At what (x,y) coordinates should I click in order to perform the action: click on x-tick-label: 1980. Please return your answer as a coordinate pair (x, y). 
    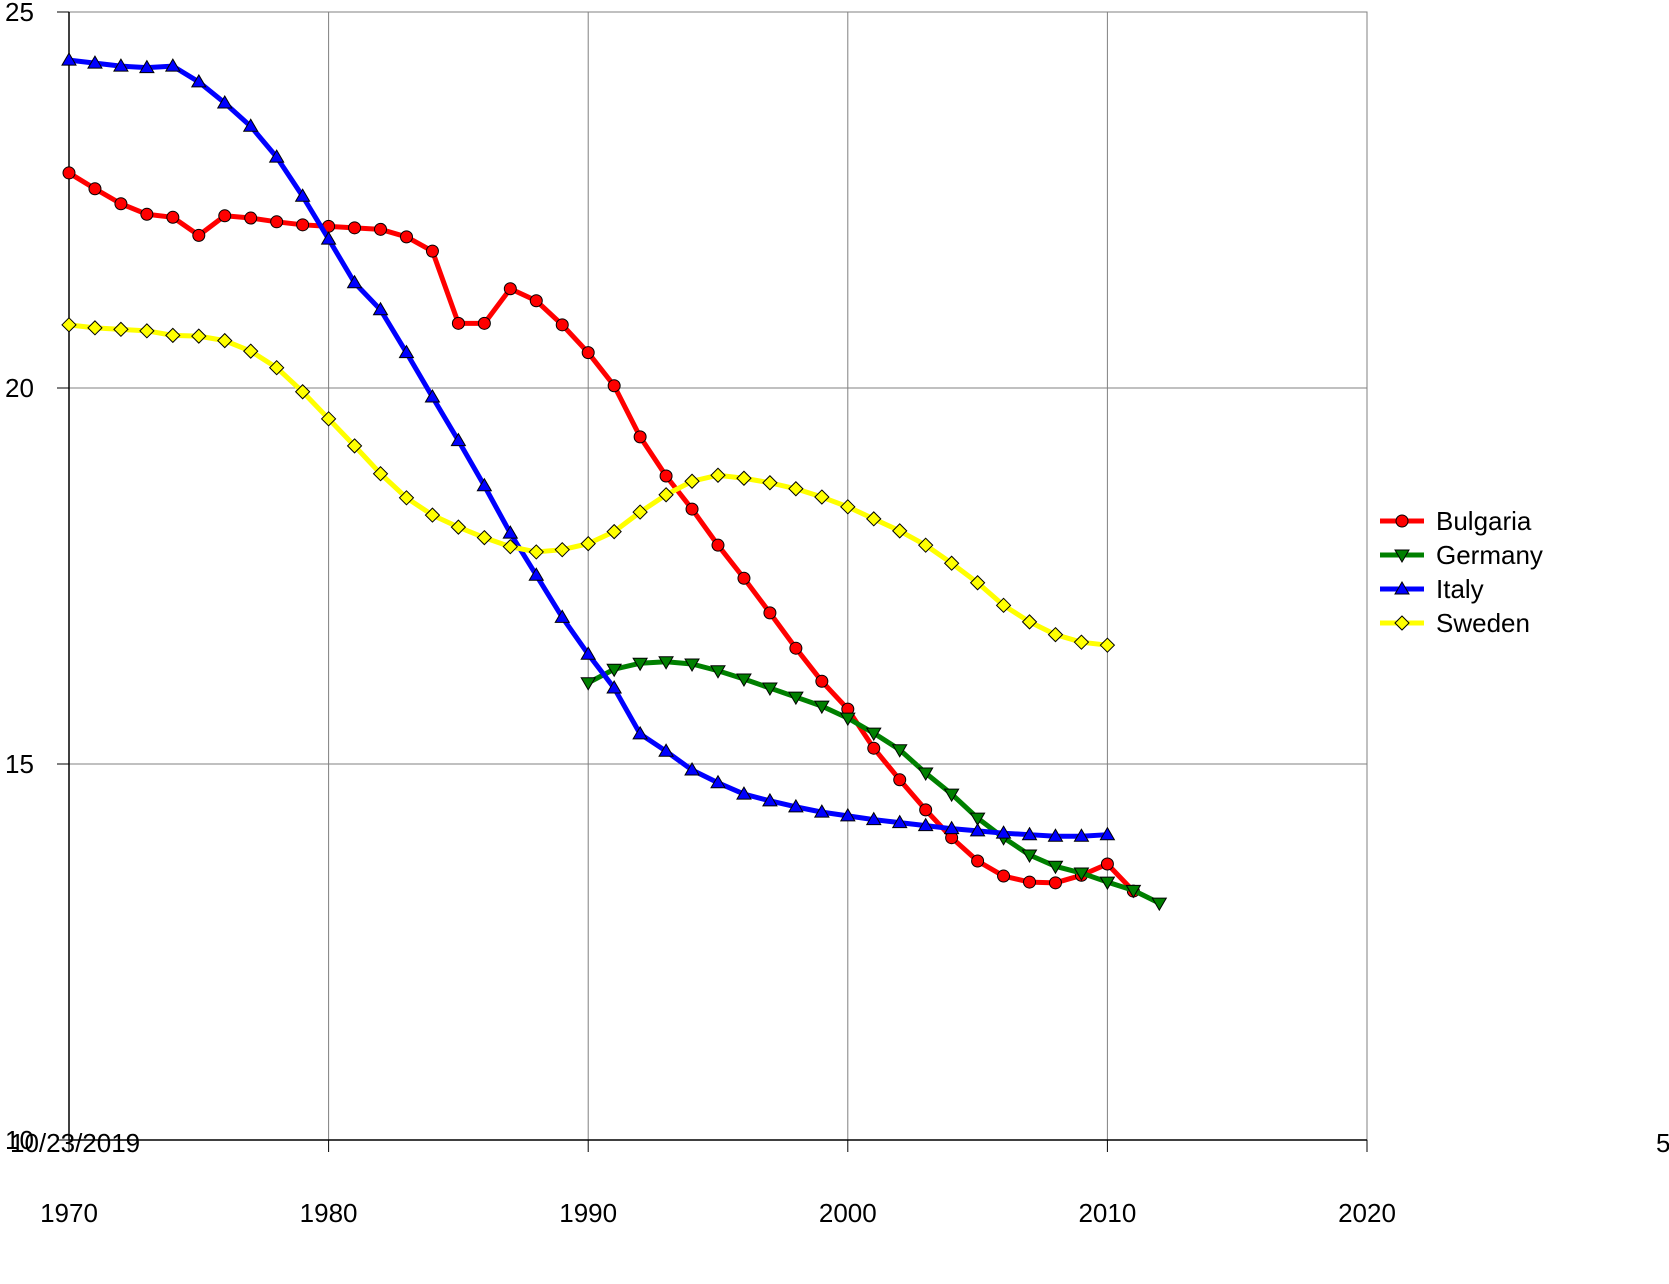
    Looking at the image, I should click on (329, 1213).